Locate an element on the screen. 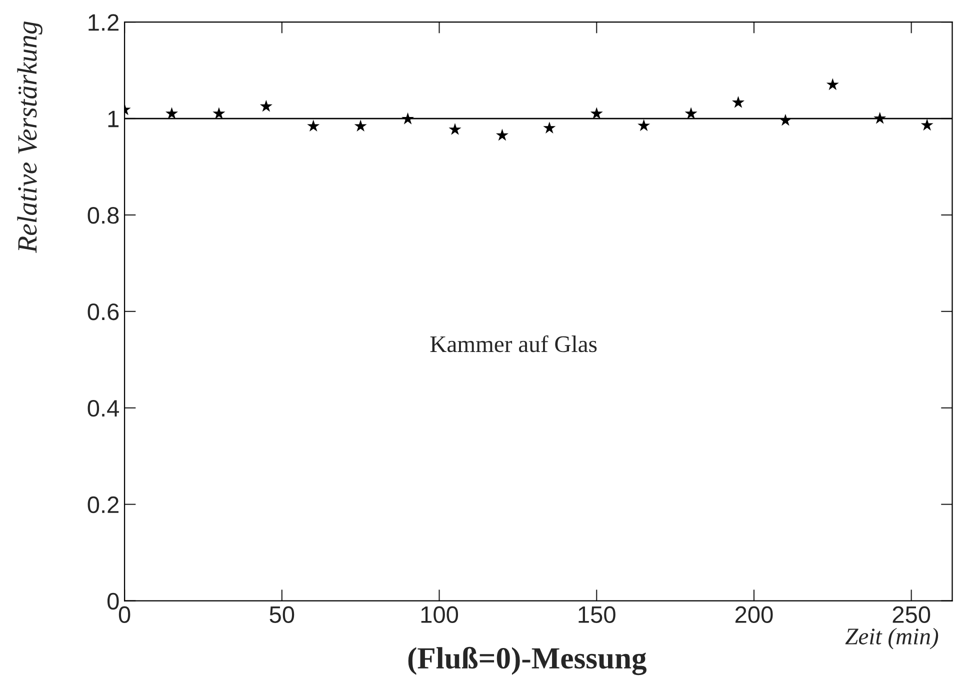  y-tick-label: 0.8 is located at coordinates (103, 215).